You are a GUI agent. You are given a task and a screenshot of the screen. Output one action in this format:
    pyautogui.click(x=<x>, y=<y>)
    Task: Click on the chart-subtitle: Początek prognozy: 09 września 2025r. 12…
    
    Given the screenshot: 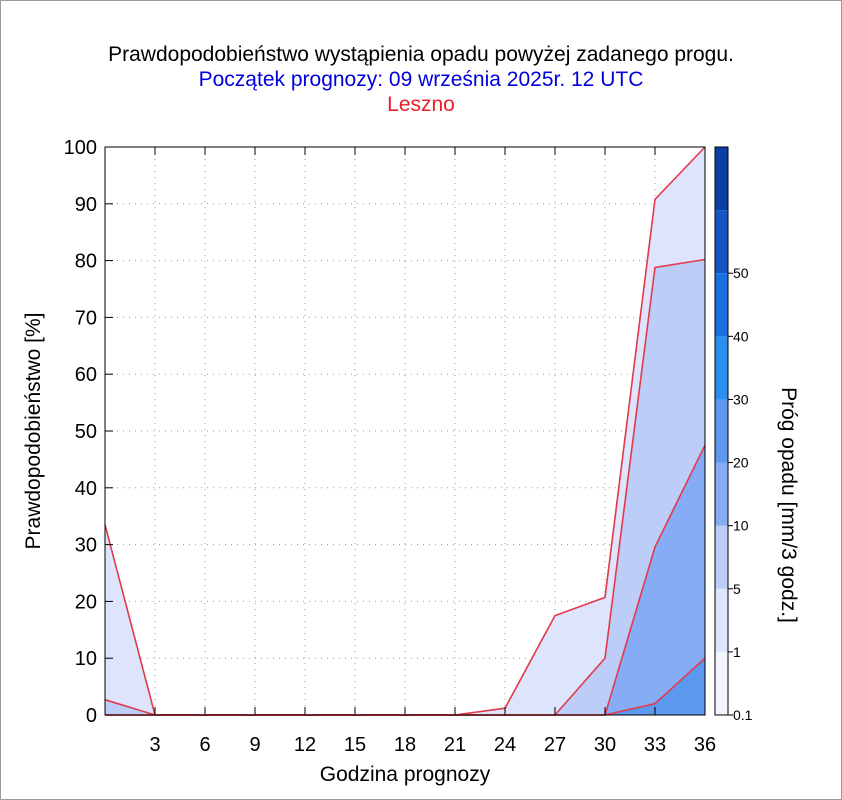 What is the action you would take?
    pyautogui.click(x=421, y=79)
    